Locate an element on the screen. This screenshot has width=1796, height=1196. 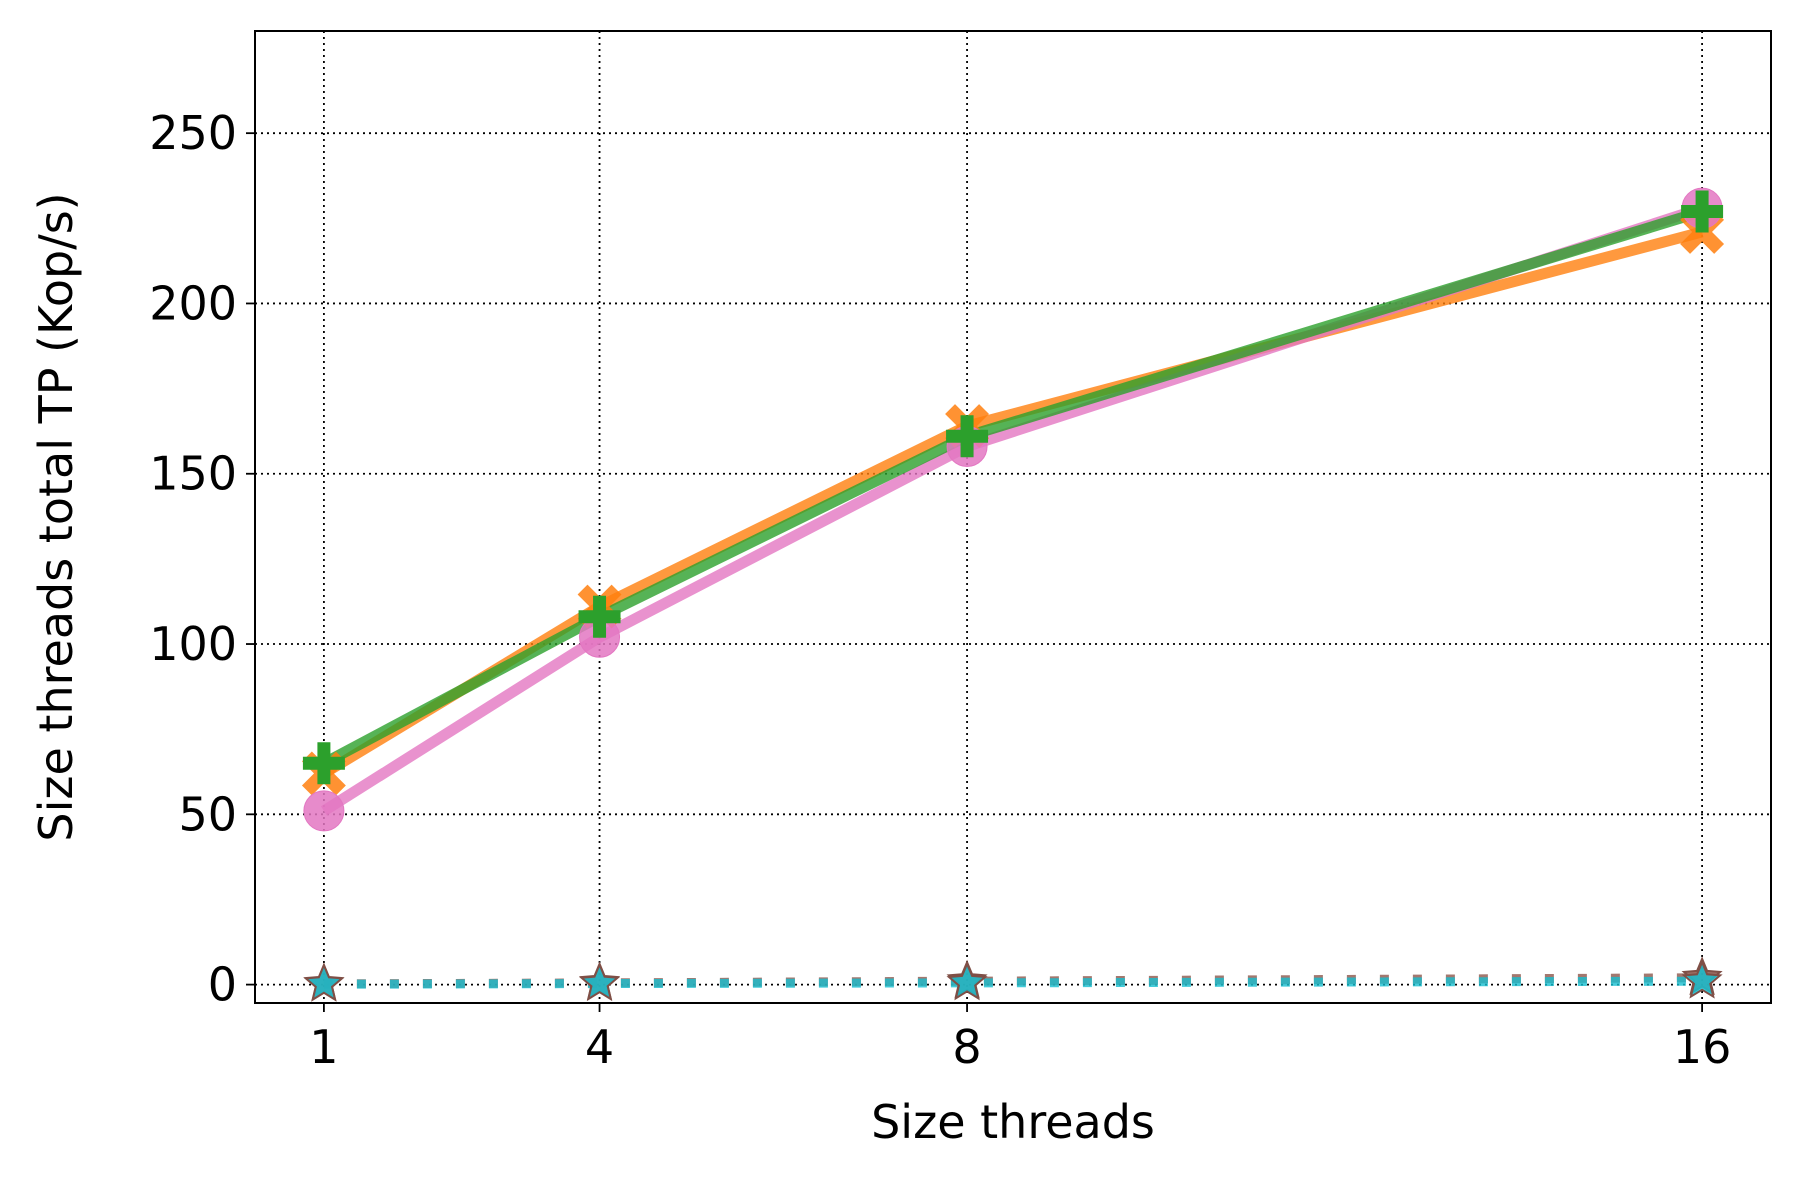
series-line is located at coordinates (1013, 982).